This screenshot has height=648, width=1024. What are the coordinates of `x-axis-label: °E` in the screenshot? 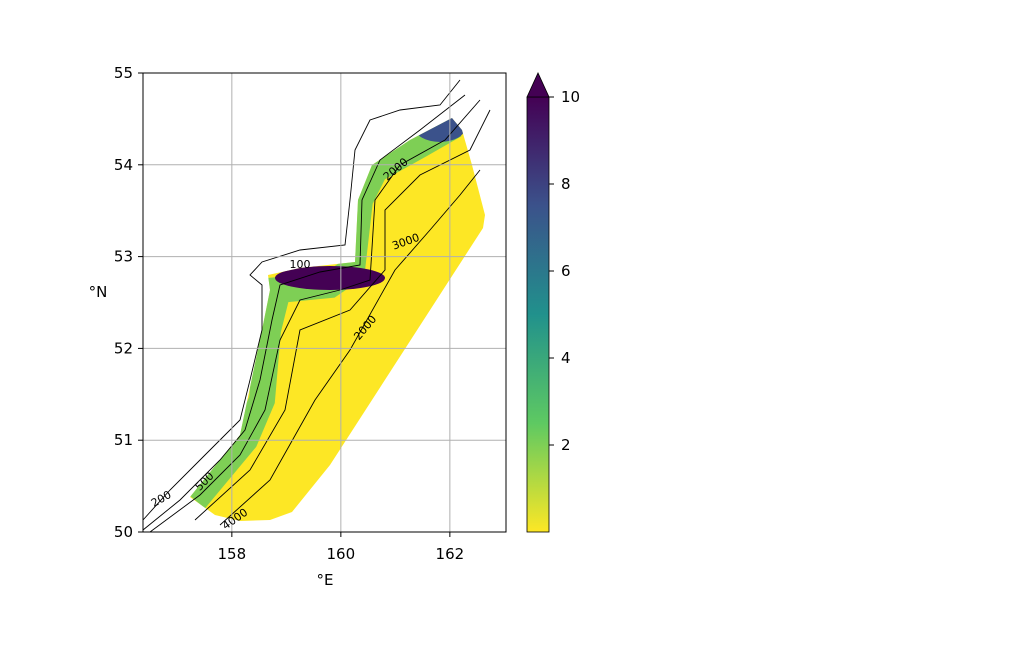 It's located at (325, 580).